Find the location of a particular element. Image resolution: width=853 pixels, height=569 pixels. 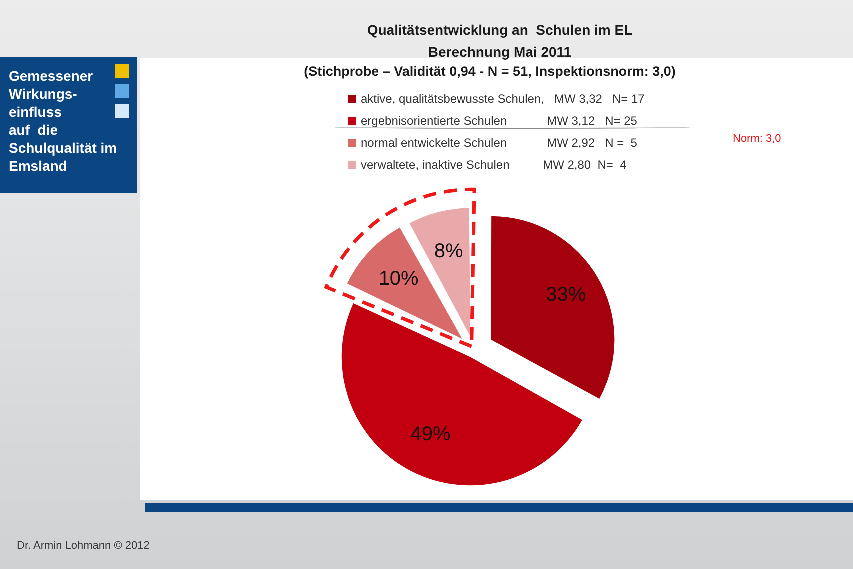

chart-title: Qualitätsentwicklung an Schulen im EL Berechnung Mai 2011 is located at coordinates (500, 41).